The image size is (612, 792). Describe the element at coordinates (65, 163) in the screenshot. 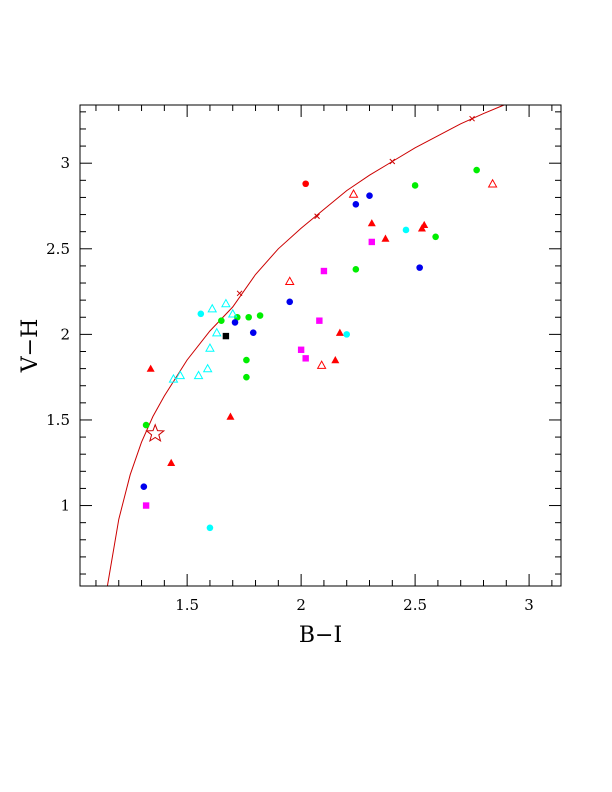

I see `y-tick-label: 3` at that location.